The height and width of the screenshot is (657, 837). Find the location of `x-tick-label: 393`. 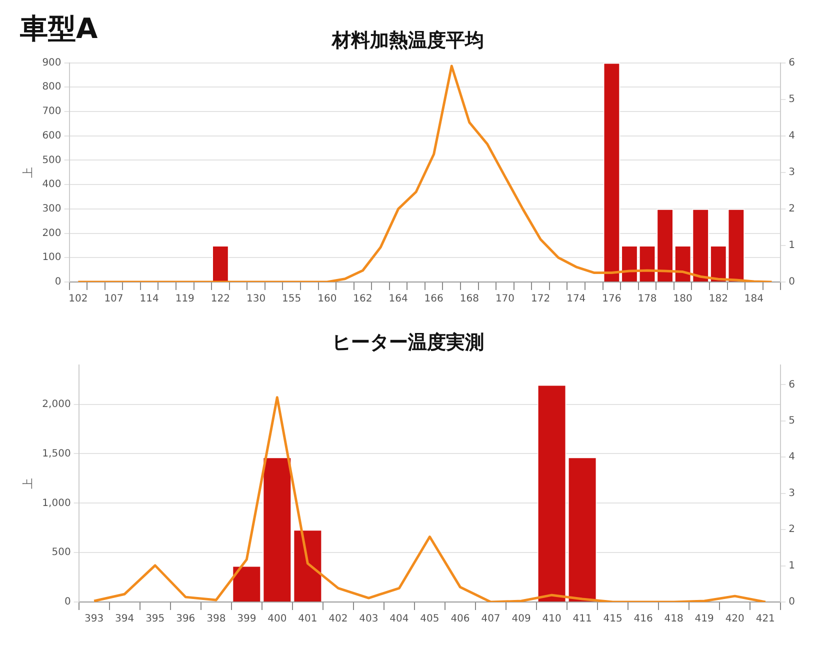

x-tick-label: 393 is located at coordinates (94, 619).